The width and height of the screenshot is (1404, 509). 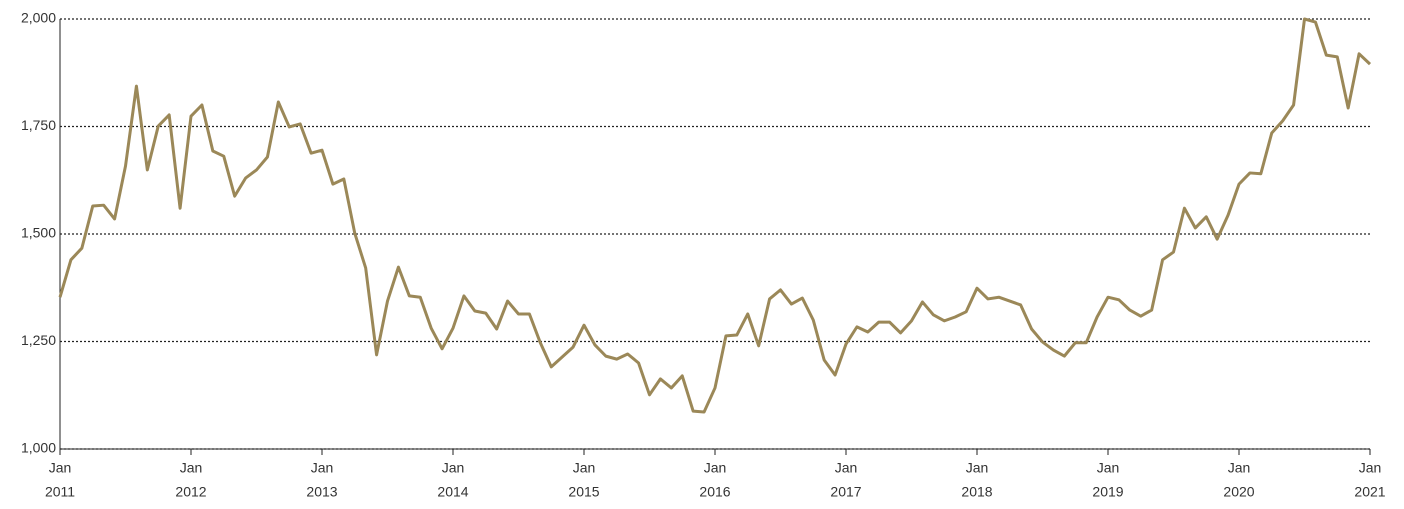 I want to click on x-tick-label: 2019, so click(x=1107, y=492).